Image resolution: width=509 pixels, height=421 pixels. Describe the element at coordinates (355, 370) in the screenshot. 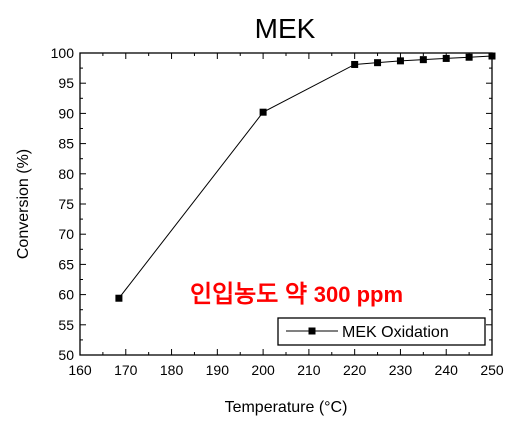

I see `x-tick-label: 220` at that location.